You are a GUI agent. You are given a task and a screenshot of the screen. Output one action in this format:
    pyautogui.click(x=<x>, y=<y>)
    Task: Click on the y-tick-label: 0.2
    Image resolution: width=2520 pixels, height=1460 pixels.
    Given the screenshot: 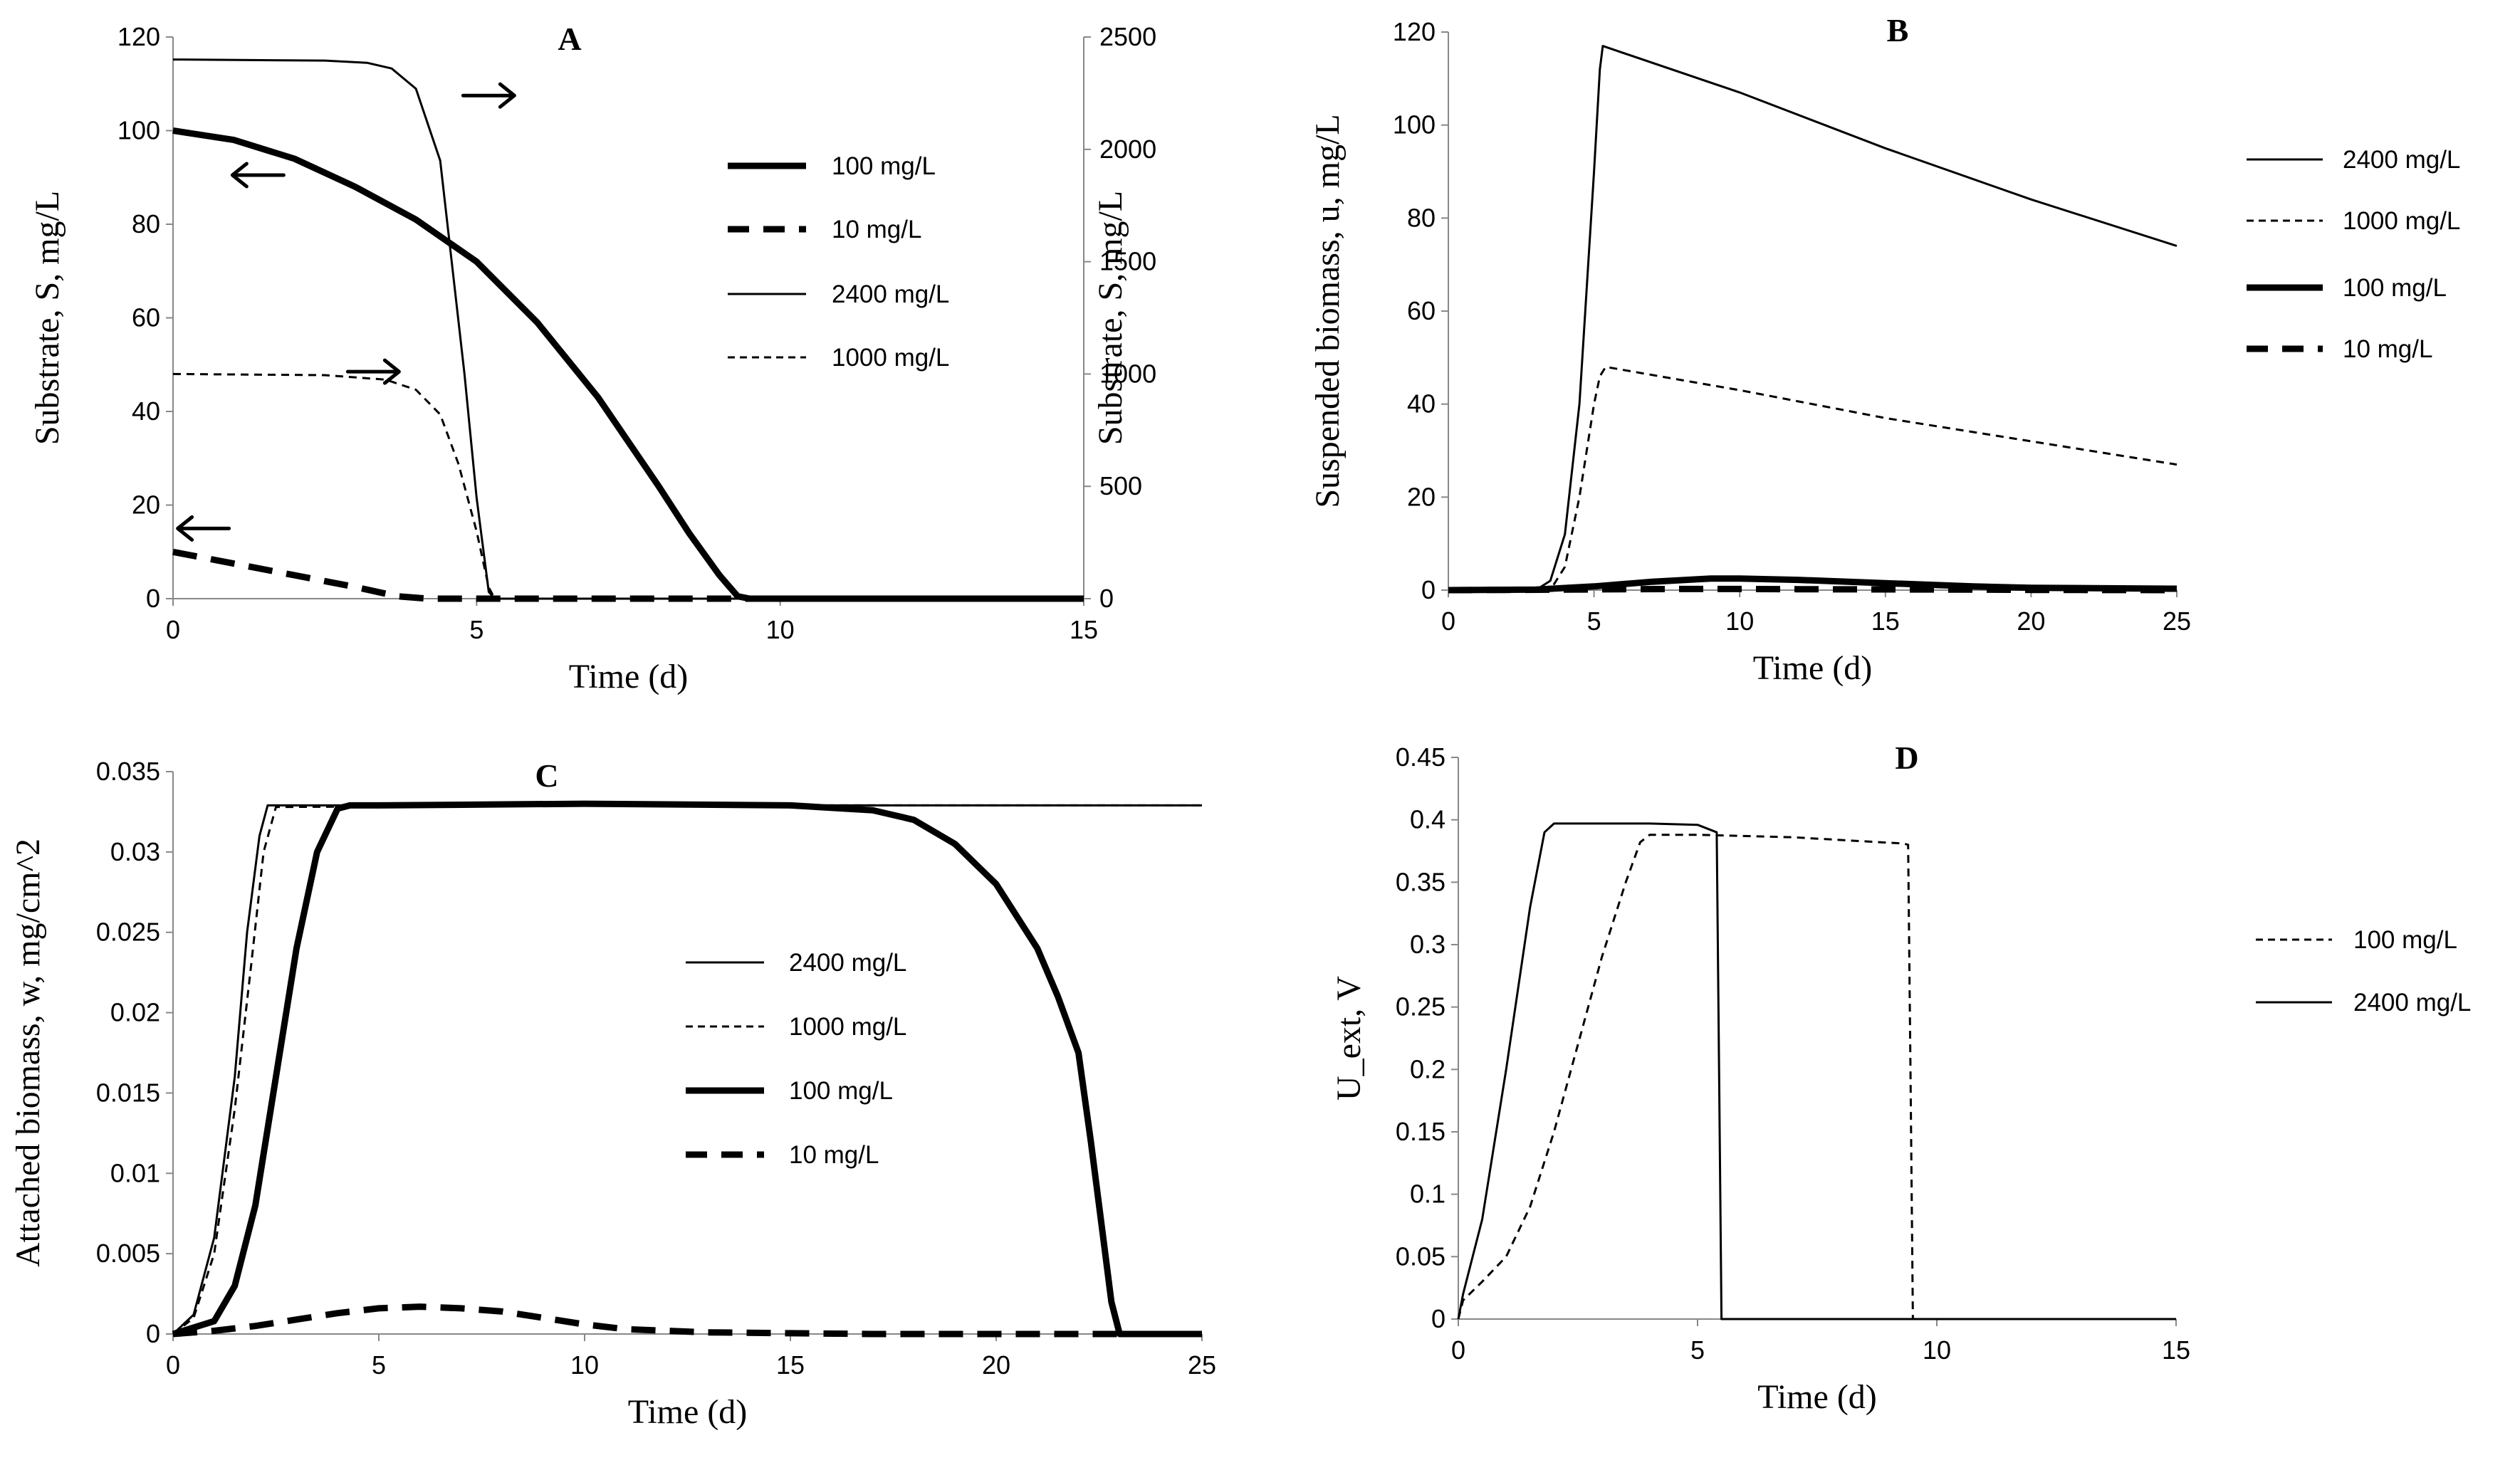 What is the action you would take?
    pyautogui.click(x=1427, y=1069)
    